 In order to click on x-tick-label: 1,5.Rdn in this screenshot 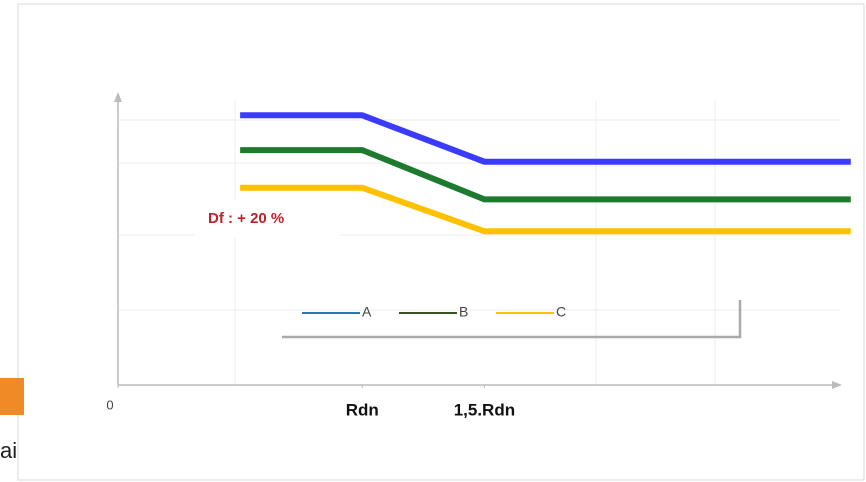, I will do `click(484, 409)`.